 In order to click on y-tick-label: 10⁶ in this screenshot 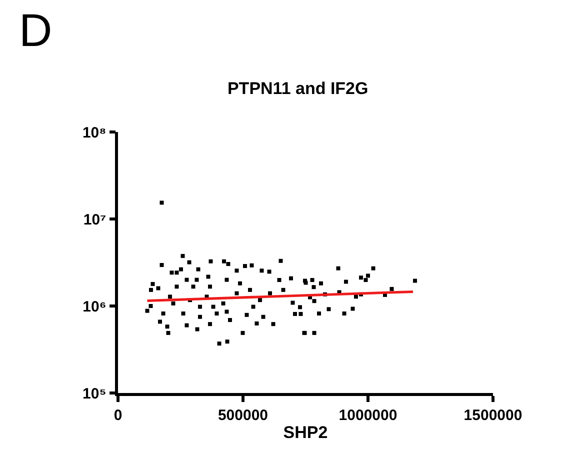, I will do `click(94, 307)`.